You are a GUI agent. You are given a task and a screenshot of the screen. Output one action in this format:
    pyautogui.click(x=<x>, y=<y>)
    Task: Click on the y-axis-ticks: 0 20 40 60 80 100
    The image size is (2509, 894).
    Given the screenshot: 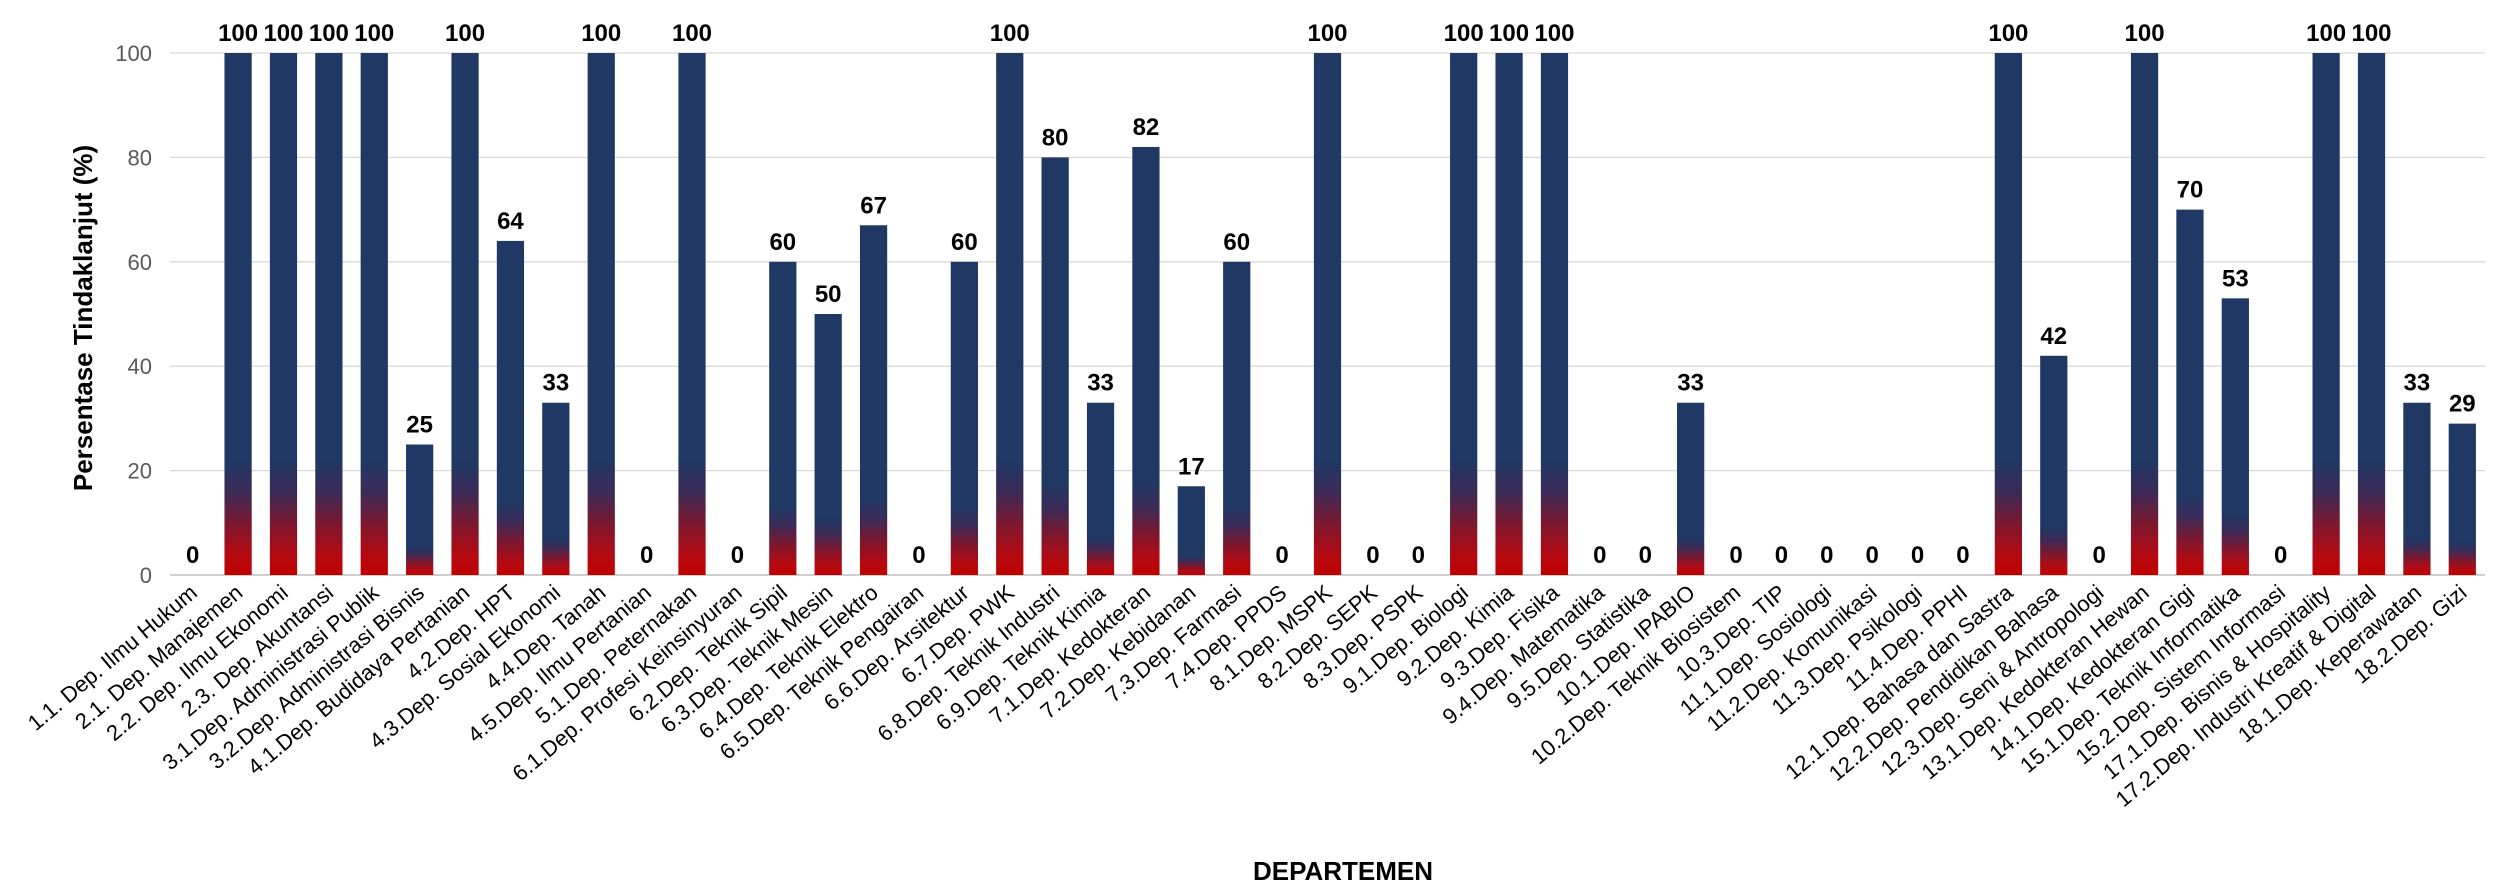 What is the action you would take?
    pyautogui.click(x=133, y=314)
    